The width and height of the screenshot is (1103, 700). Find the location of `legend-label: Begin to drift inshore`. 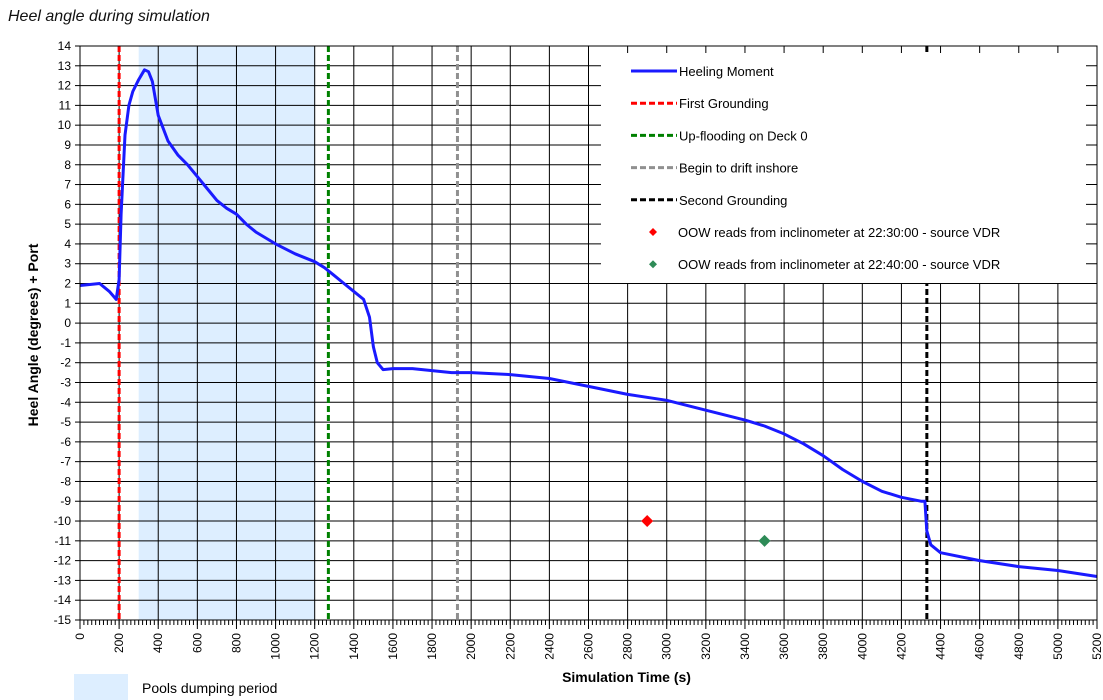

legend-label: Begin to drift inshore is located at coordinates (738, 168).